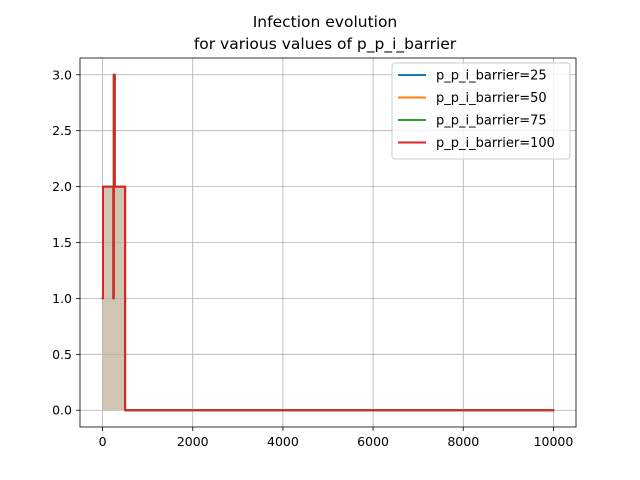 The height and width of the screenshot is (480, 640). Describe the element at coordinates (554, 441) in the screenshot. I see `x-tick-label: 10000` at that location.